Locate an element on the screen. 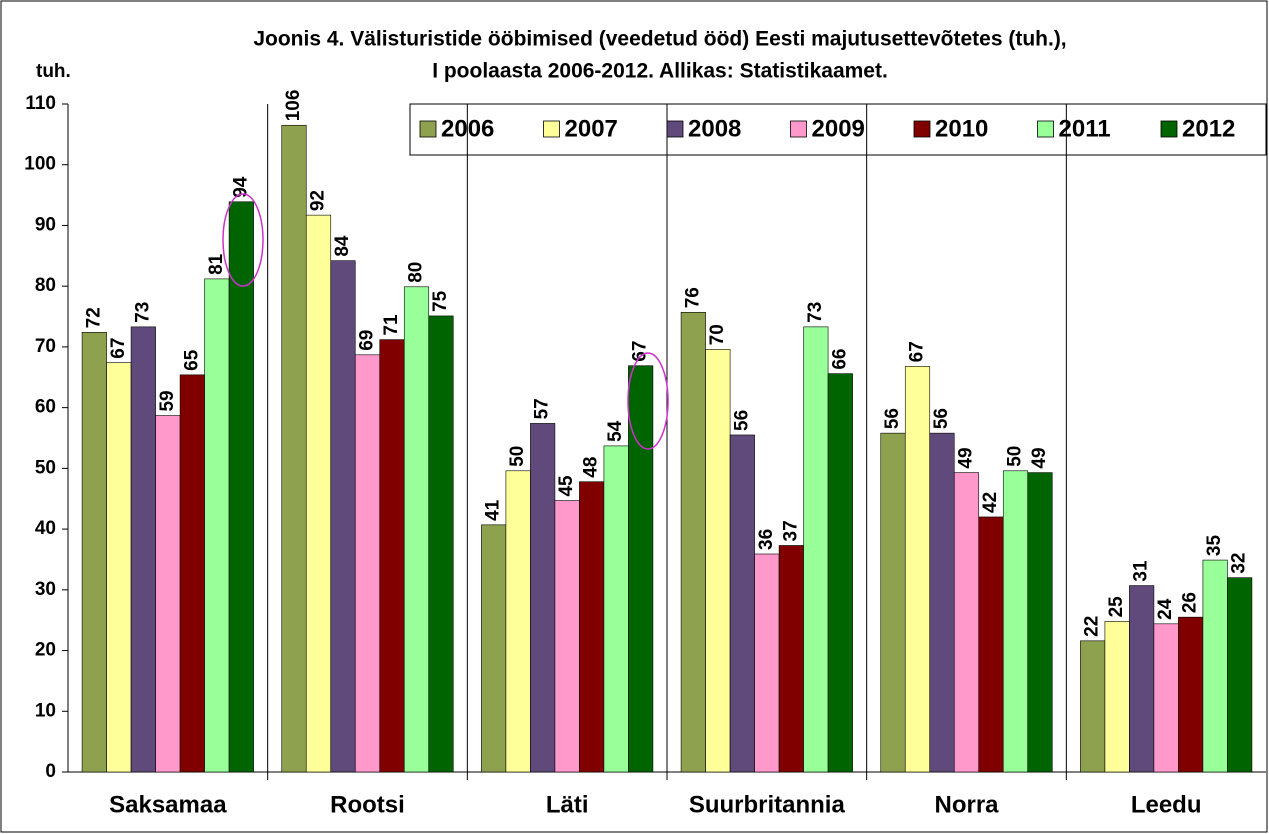  data-label: 41 is located at coordinates (493, 510).